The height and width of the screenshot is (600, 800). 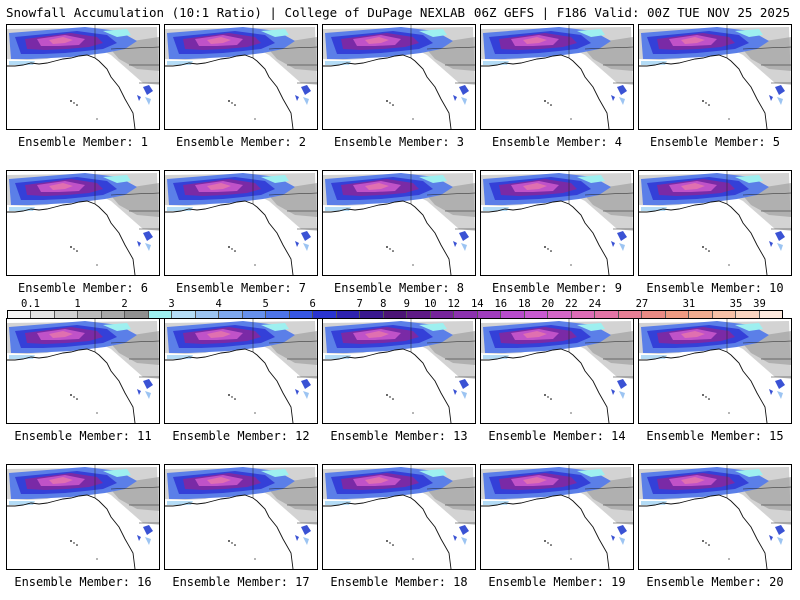 I want to click on scale-tick-label: 16, so click(x=501, y=304).